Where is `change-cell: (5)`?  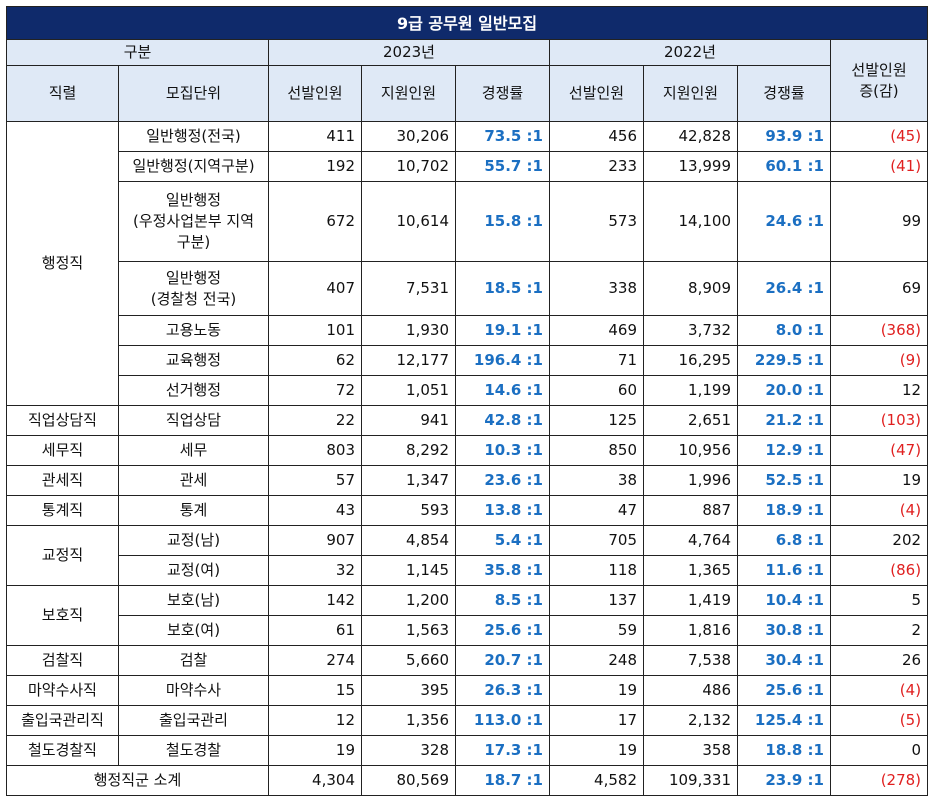 change-cell: (5) is located at coordinates (879, 720).